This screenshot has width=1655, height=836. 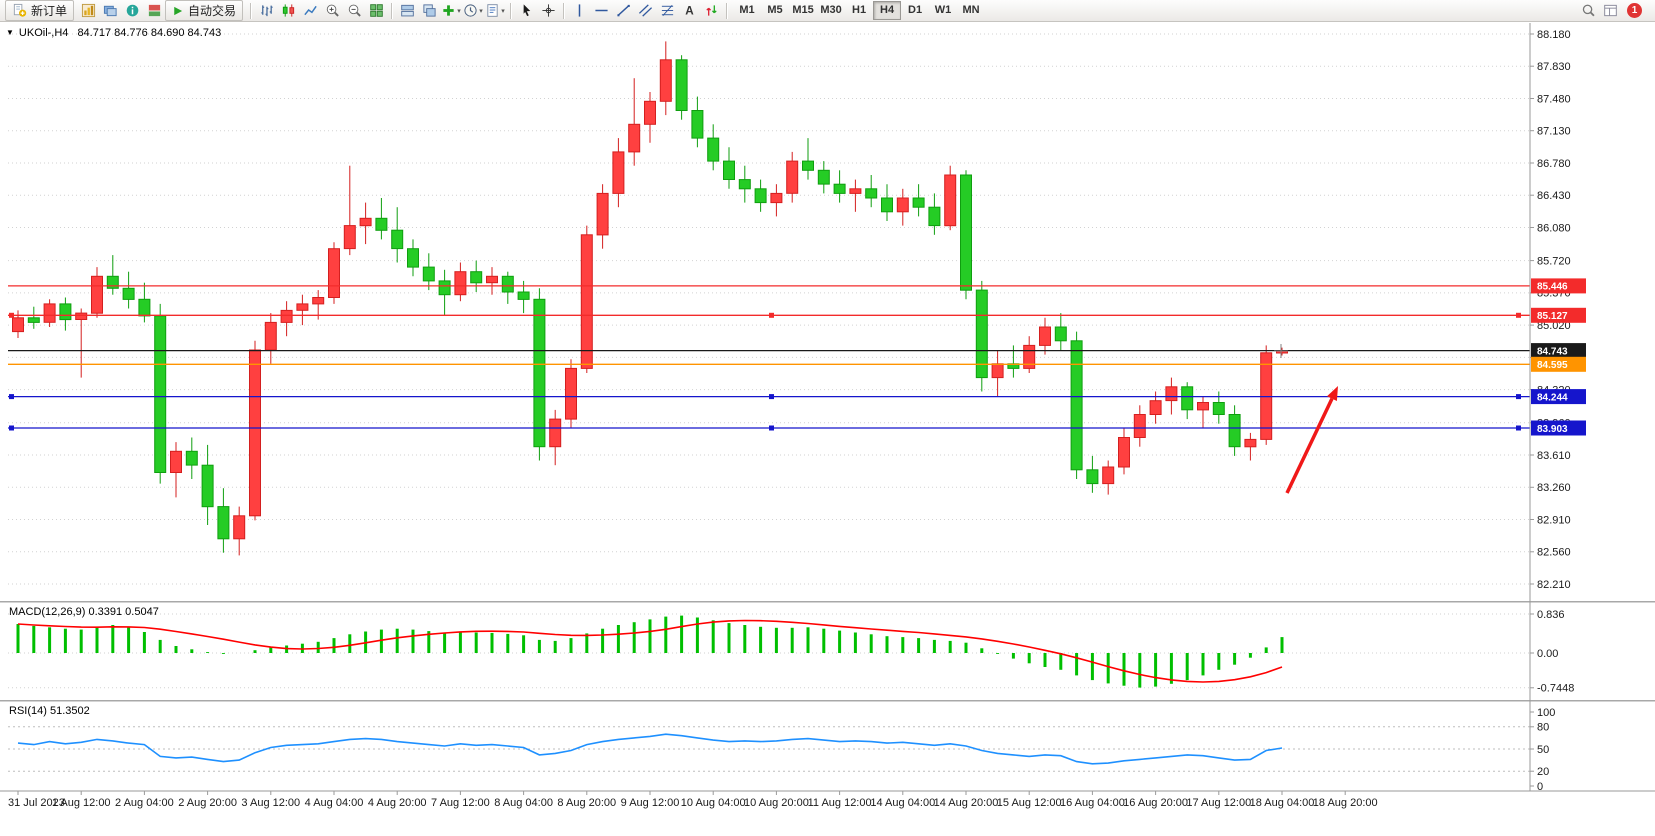 I want to click on cascade-windows-icon, so click(x=429, y=10).